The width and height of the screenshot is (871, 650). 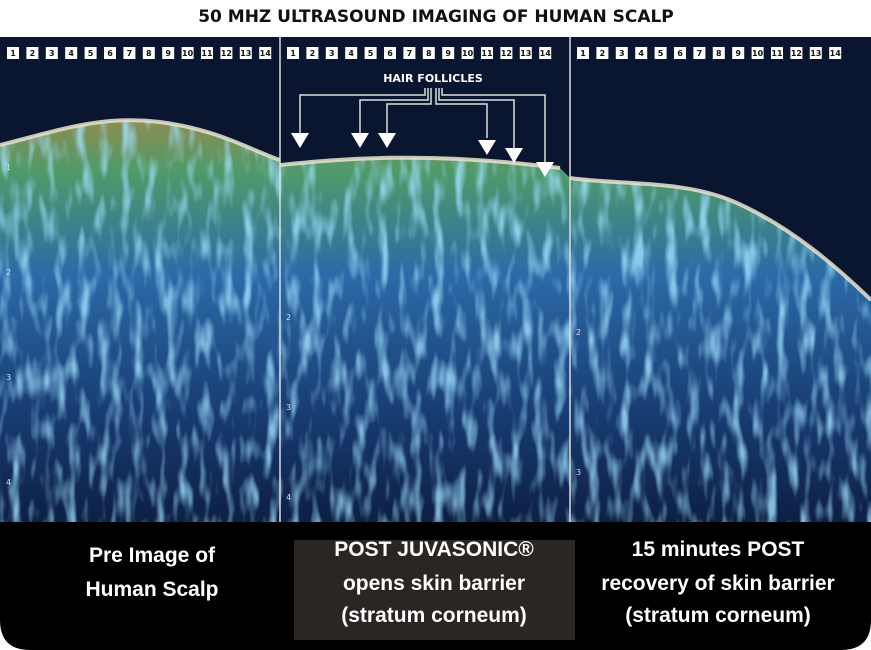 I want to click on caption: opens skin barrier, so click(x=434, y=583).